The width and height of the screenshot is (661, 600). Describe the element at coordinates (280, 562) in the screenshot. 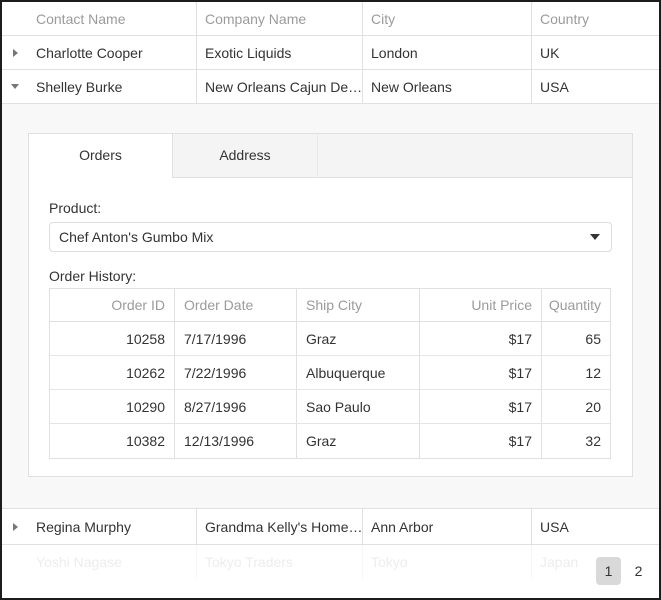

I see `cell-company-name: Tokyo Traders` at that location.